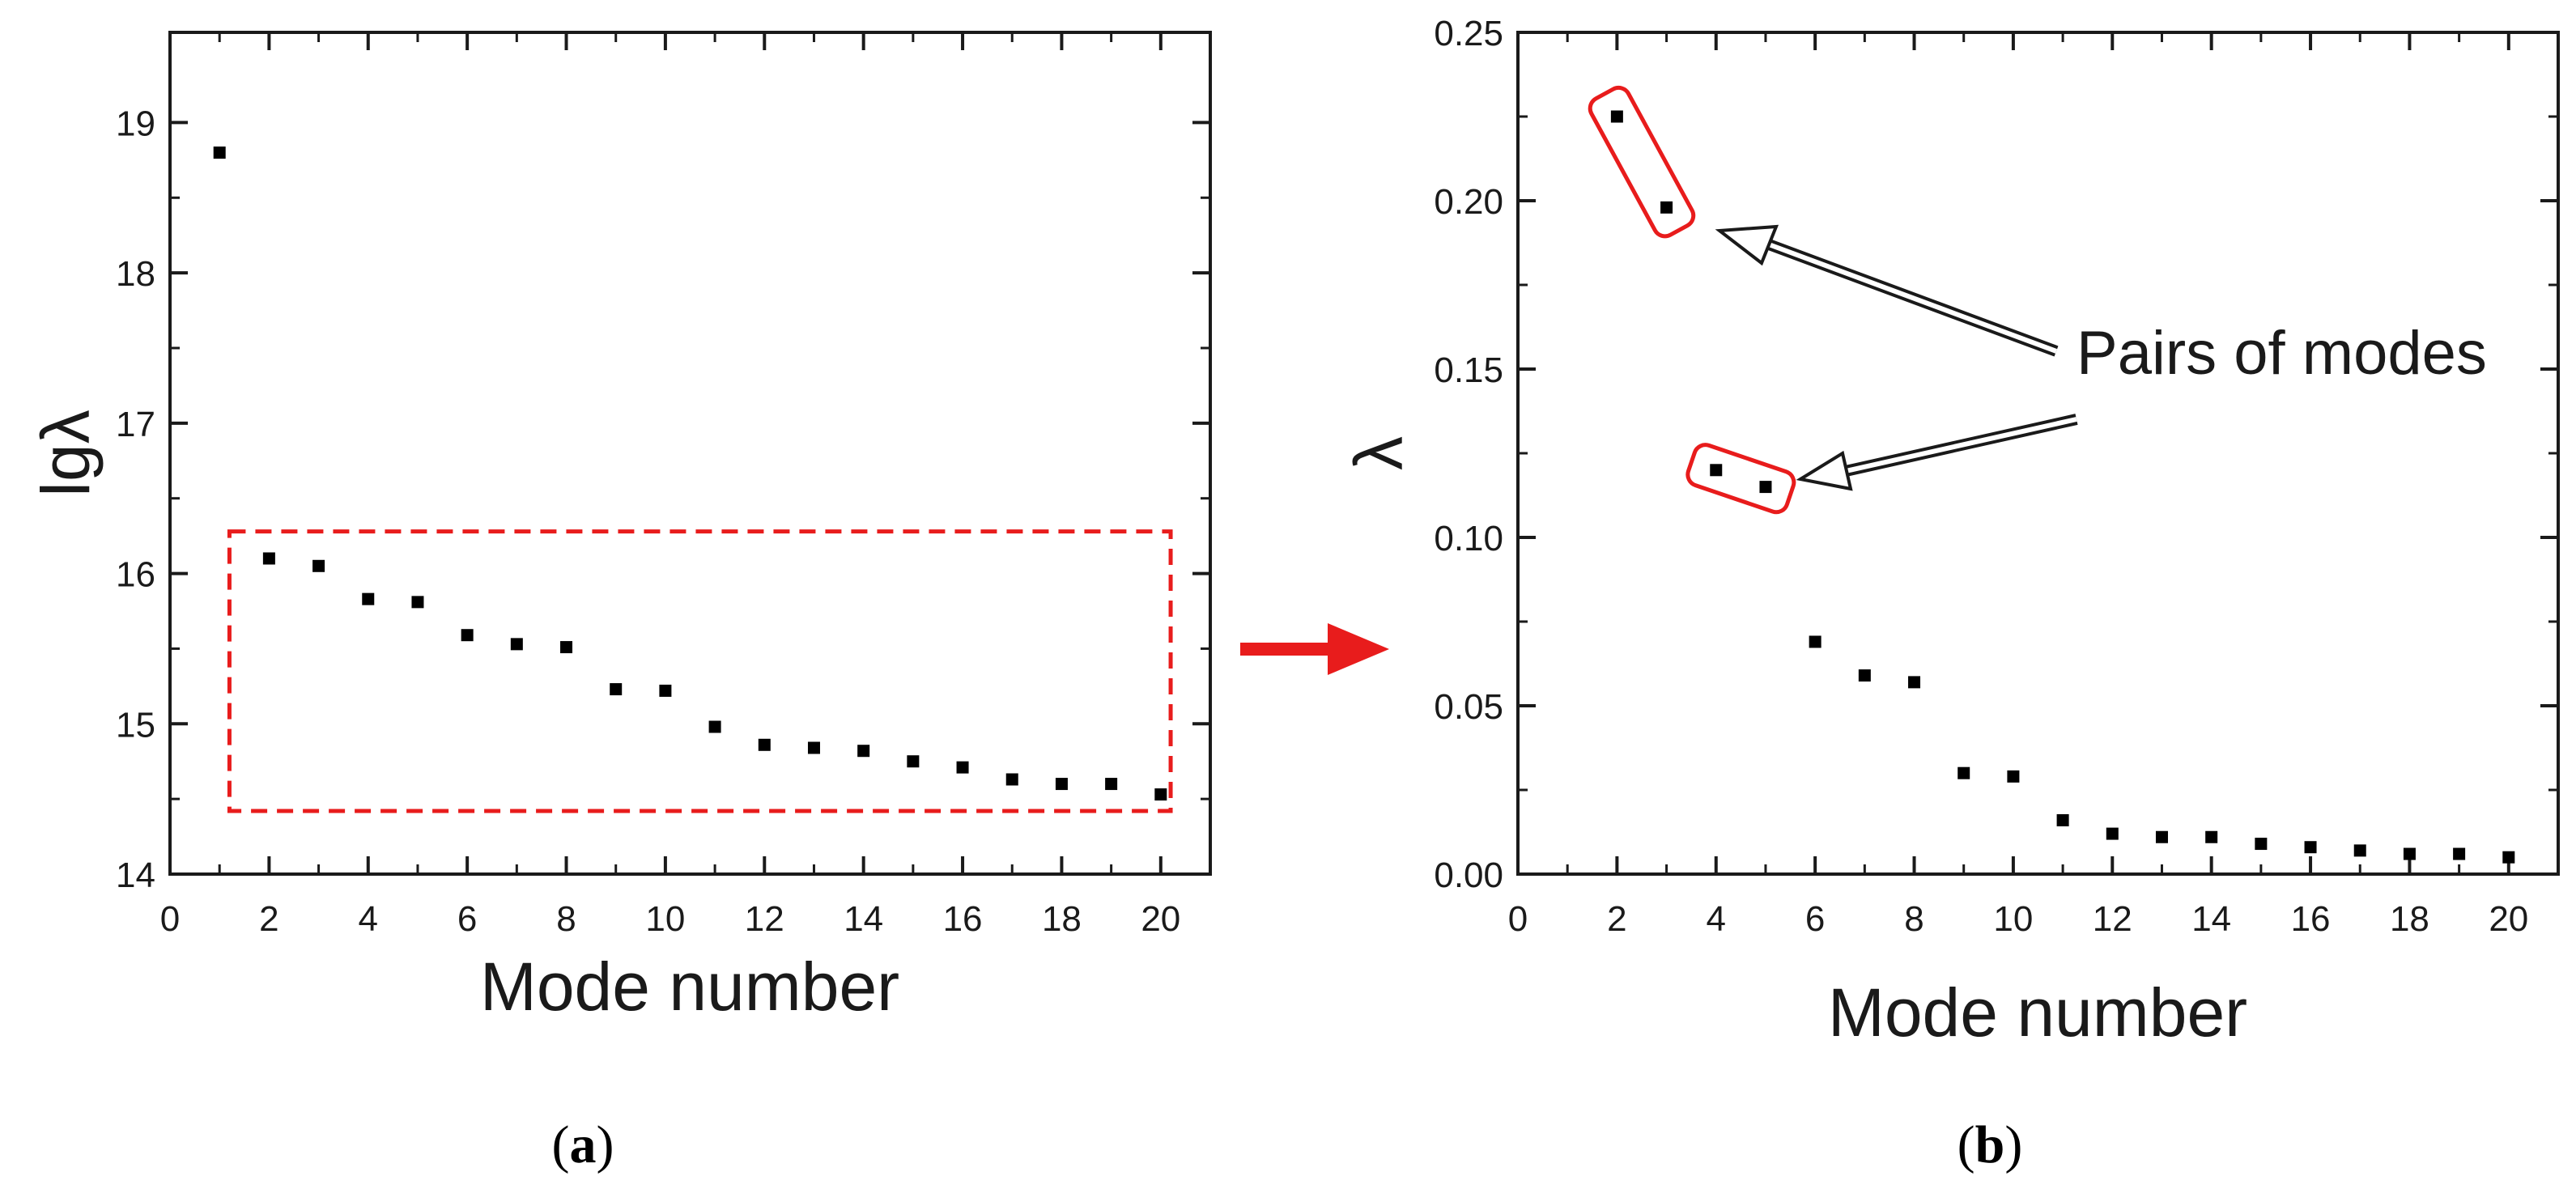 This screenshot has width=2576, height=1193. I want to click on y-tick-label-a: 19, so click(135, 123).